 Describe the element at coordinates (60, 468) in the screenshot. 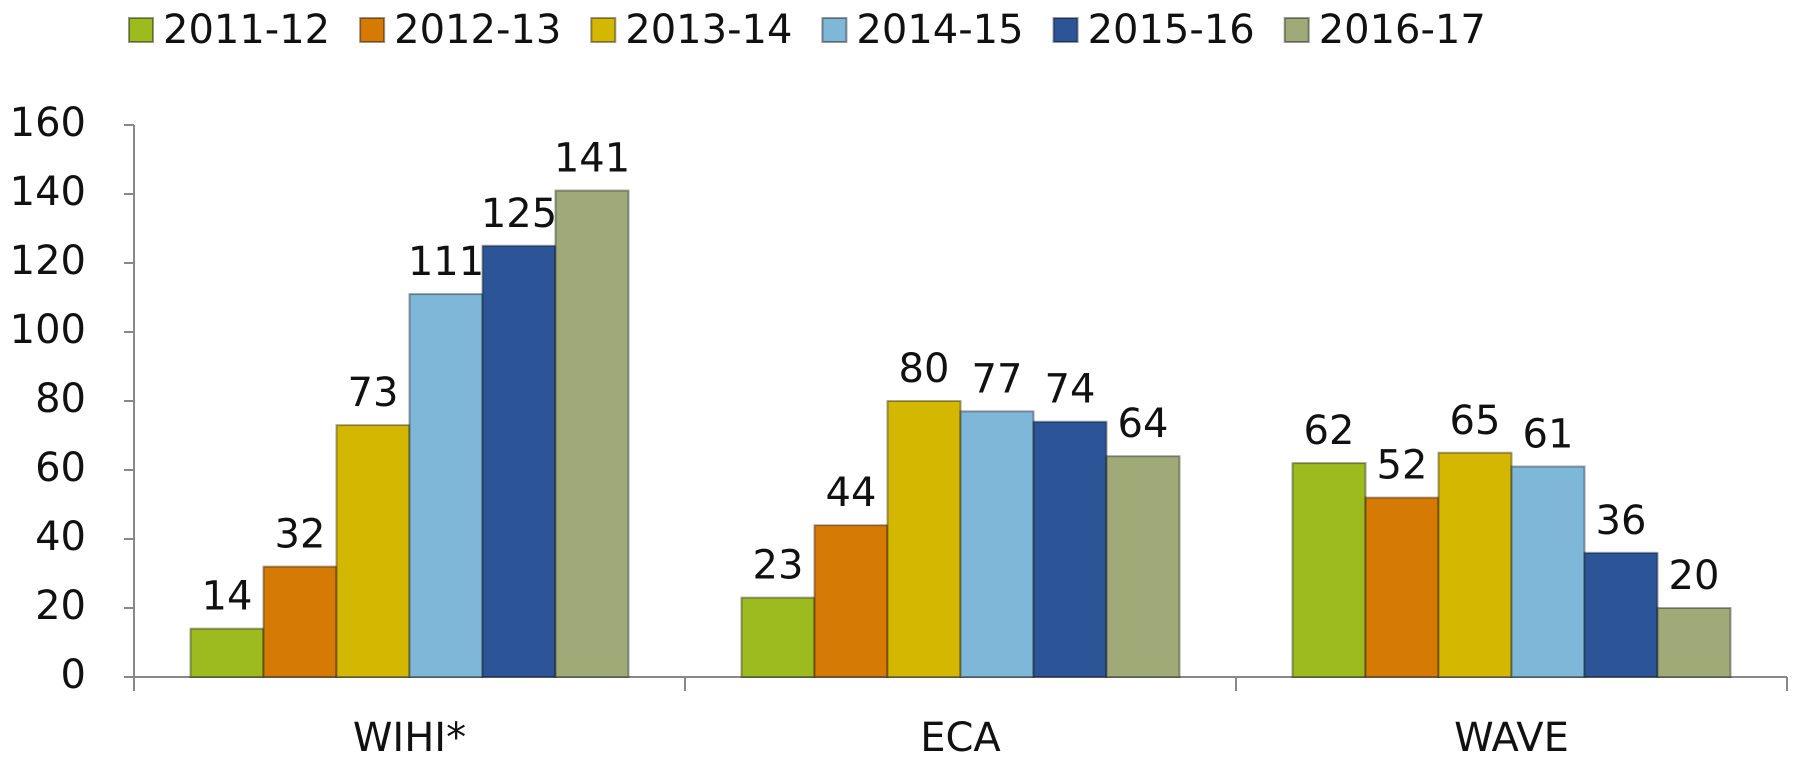

I see `y-tick-label: 60` at that location.